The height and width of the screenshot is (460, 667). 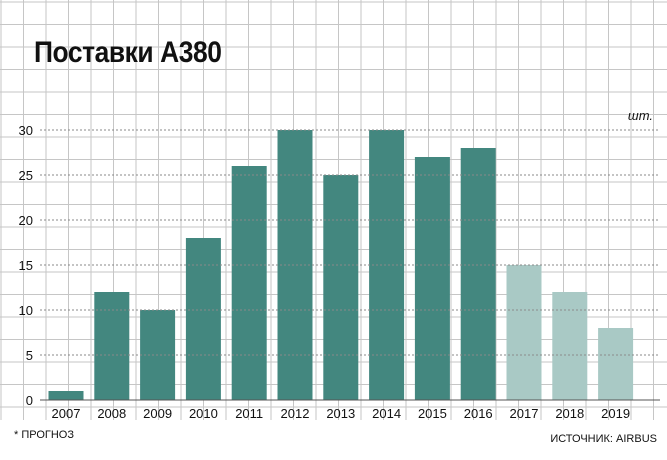 I want to click on y-tick-label: 25, so click(x=26, y=175).